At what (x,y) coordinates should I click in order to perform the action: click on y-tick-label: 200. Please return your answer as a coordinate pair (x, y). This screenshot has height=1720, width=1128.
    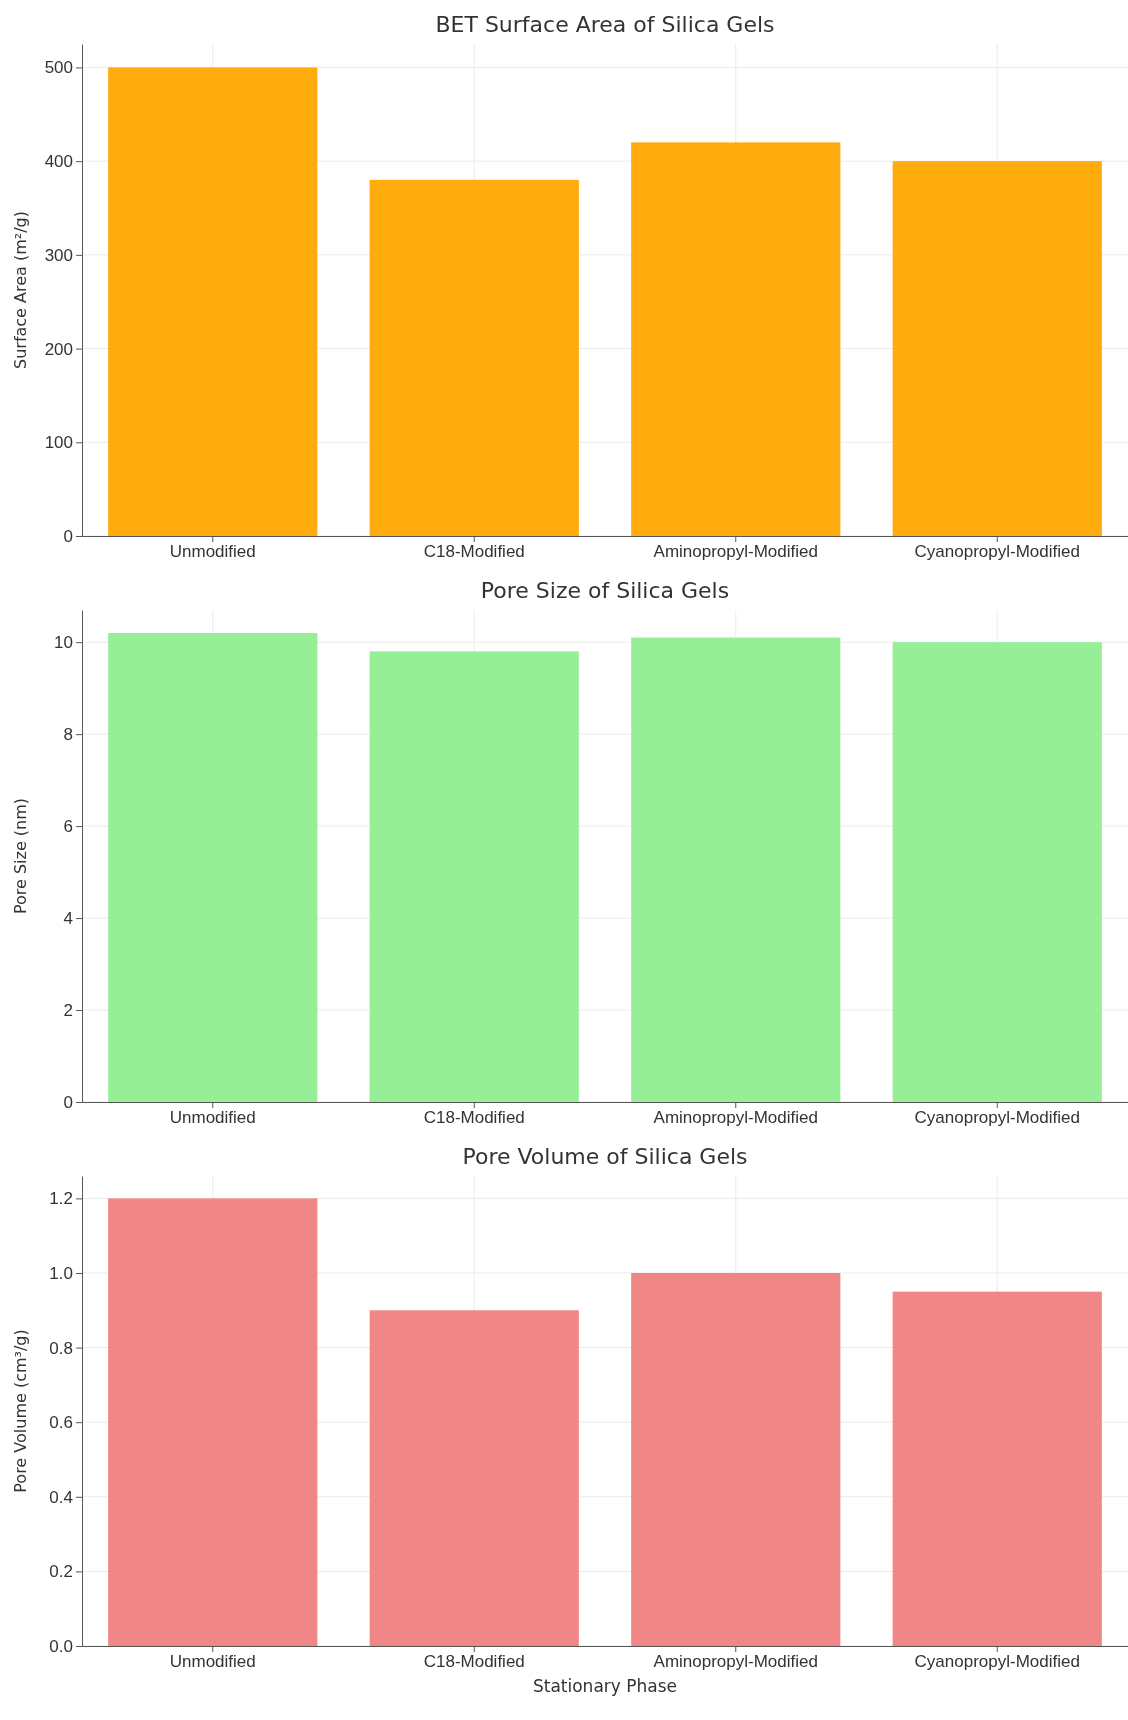
    Looking at the image, I should click on (58, 349).